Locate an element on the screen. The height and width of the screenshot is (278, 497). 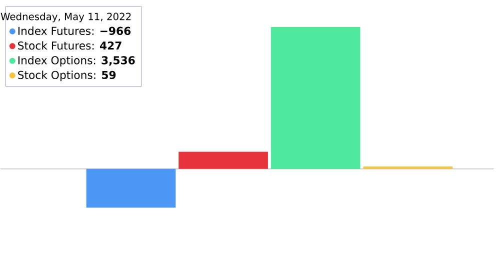
legend-label: Stock Options: 59 is located at coordinates (67, 76).